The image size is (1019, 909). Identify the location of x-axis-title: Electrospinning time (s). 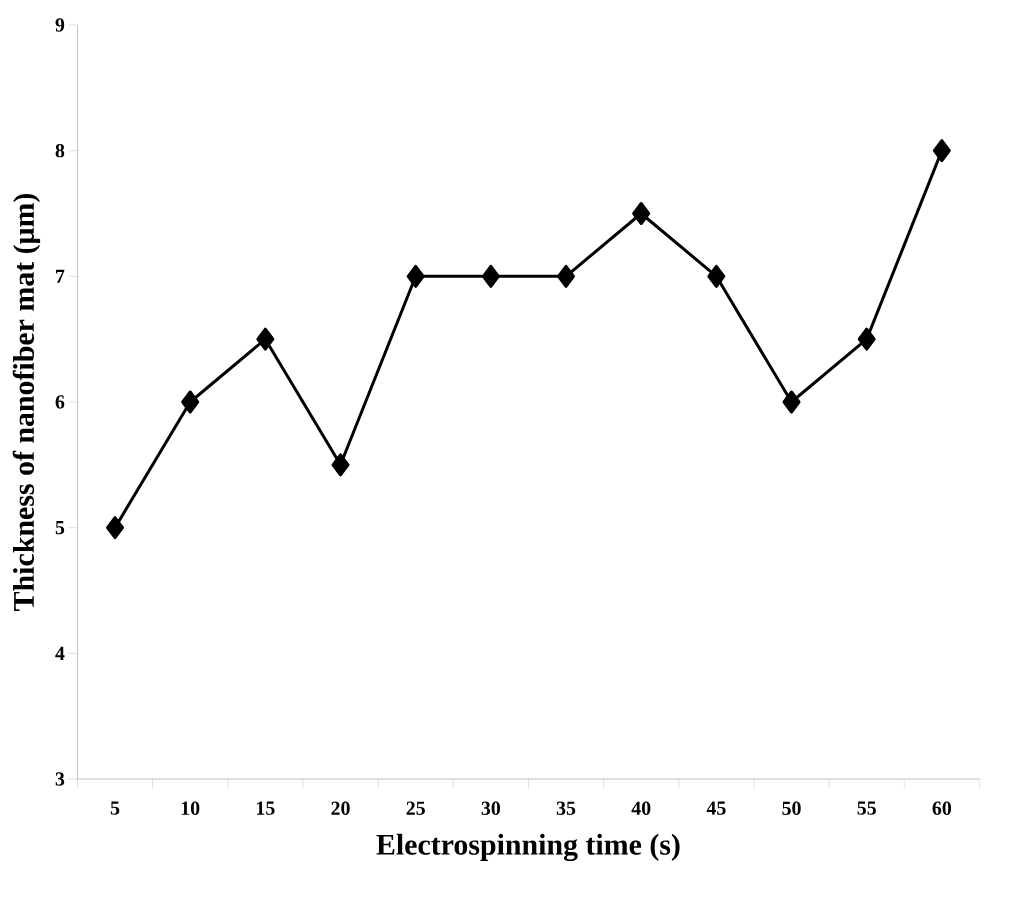
(528, 847).